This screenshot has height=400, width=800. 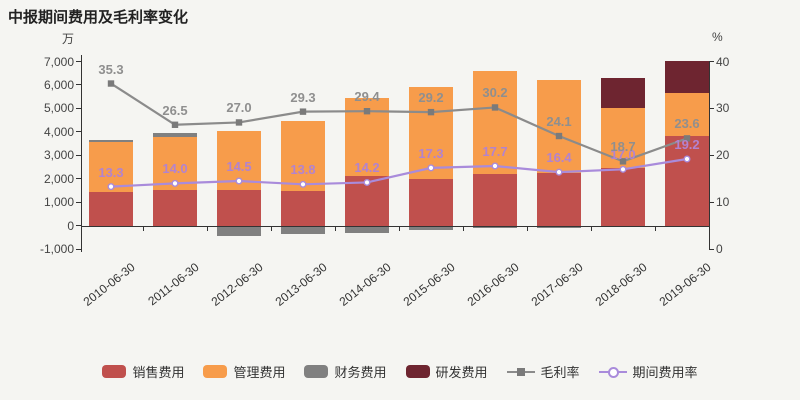 What do you see at coordinates (367, 97) in the screenshot?
I see `point-label-毛利率: 29.4` at bounding box center [367, 97].